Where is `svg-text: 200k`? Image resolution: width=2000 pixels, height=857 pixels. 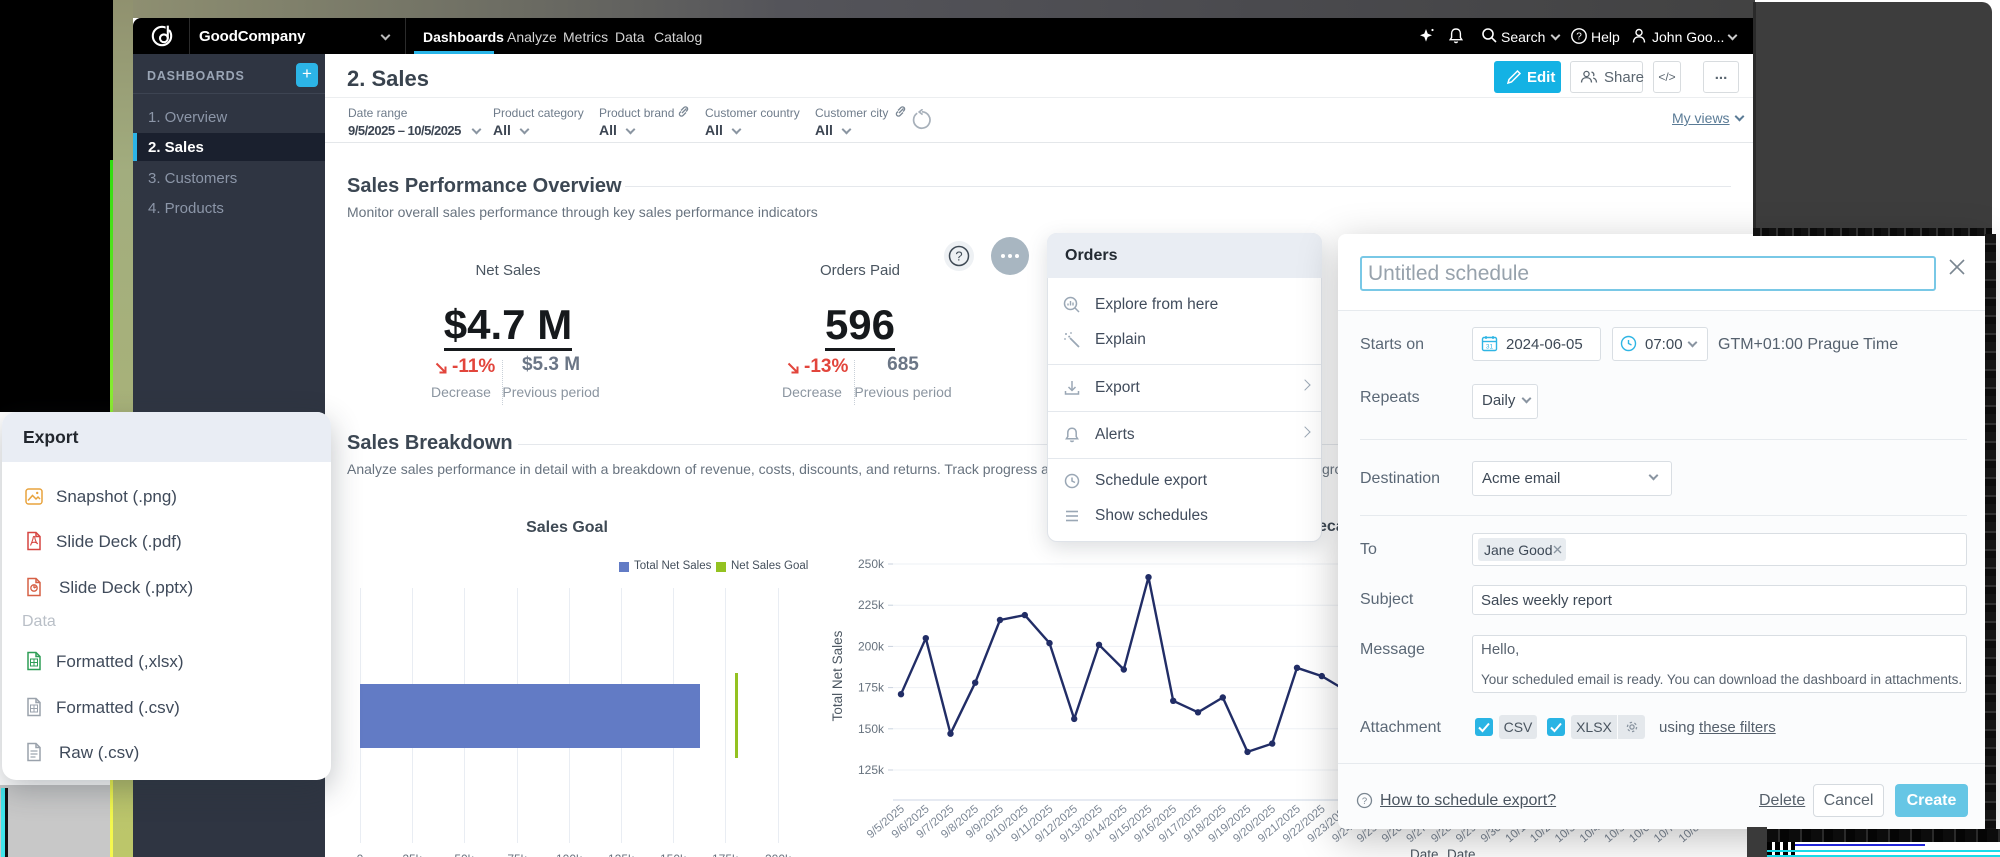 svg-text: 200k is located at coordinates (871, 646).